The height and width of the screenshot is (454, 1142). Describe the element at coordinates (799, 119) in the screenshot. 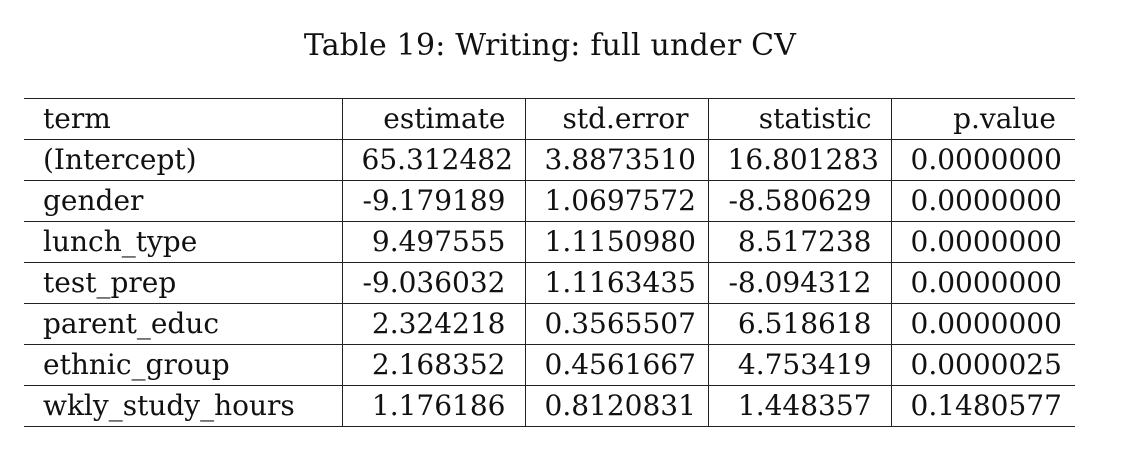

I see `column-header-statistic: statistic` at that location.